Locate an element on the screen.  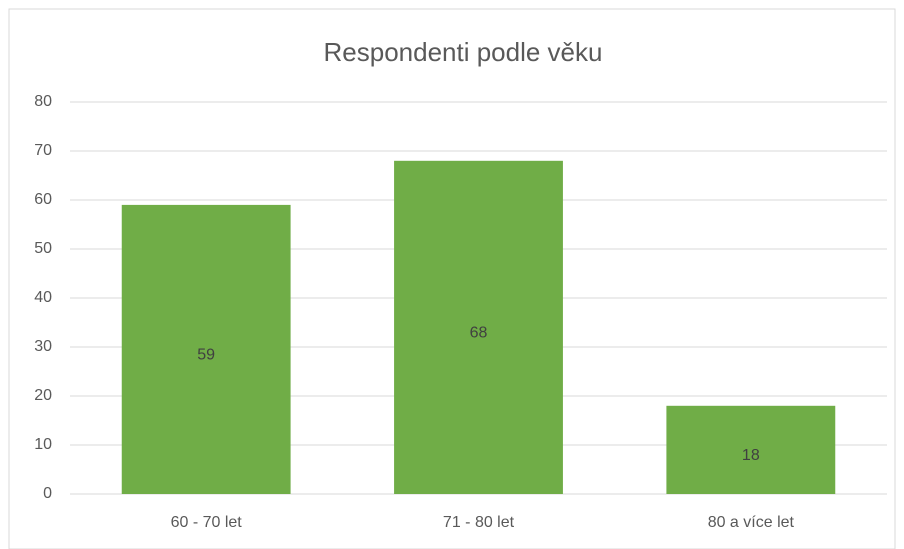
y-tick-label: 80 is located at coordinates (43, 101).